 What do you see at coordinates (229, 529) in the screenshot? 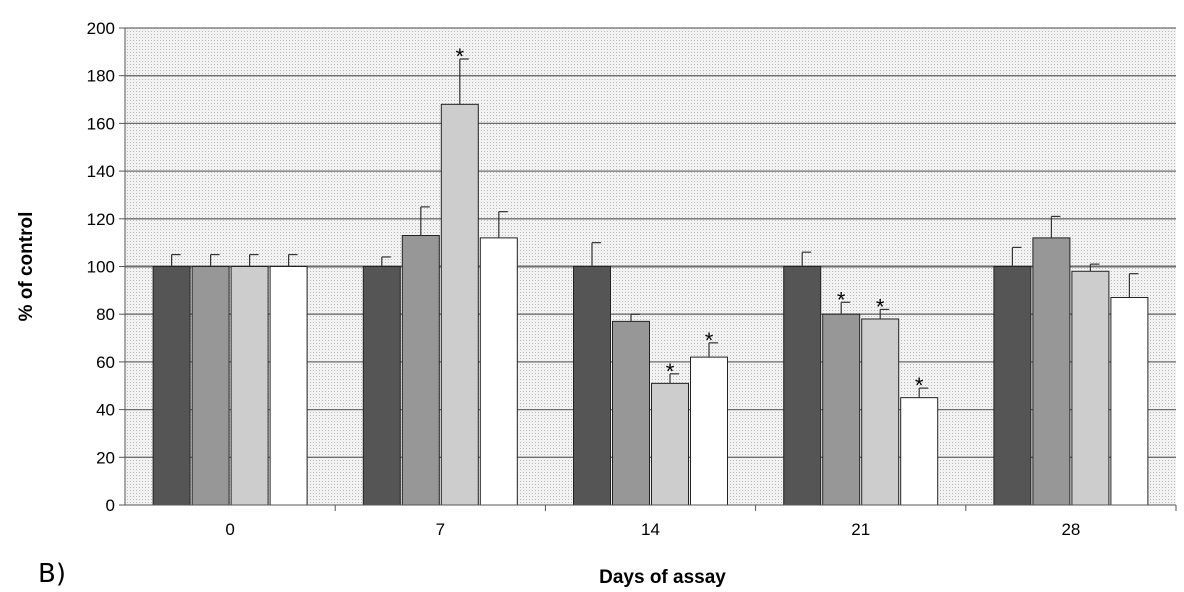
I see `x-tick-label: 0` at bounding box center [229, 529].